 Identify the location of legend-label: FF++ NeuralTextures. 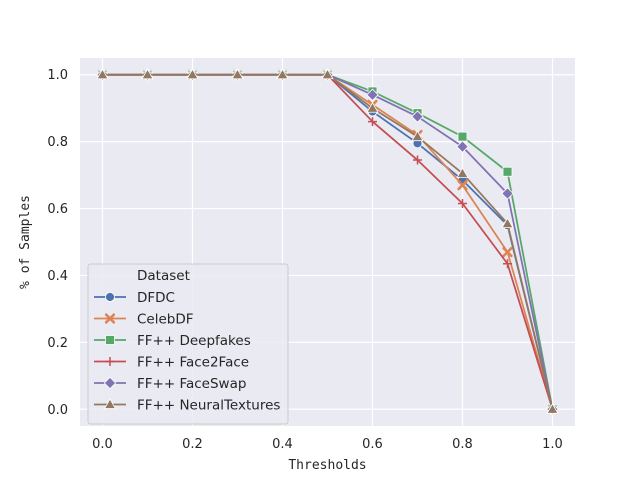
(208, 406).